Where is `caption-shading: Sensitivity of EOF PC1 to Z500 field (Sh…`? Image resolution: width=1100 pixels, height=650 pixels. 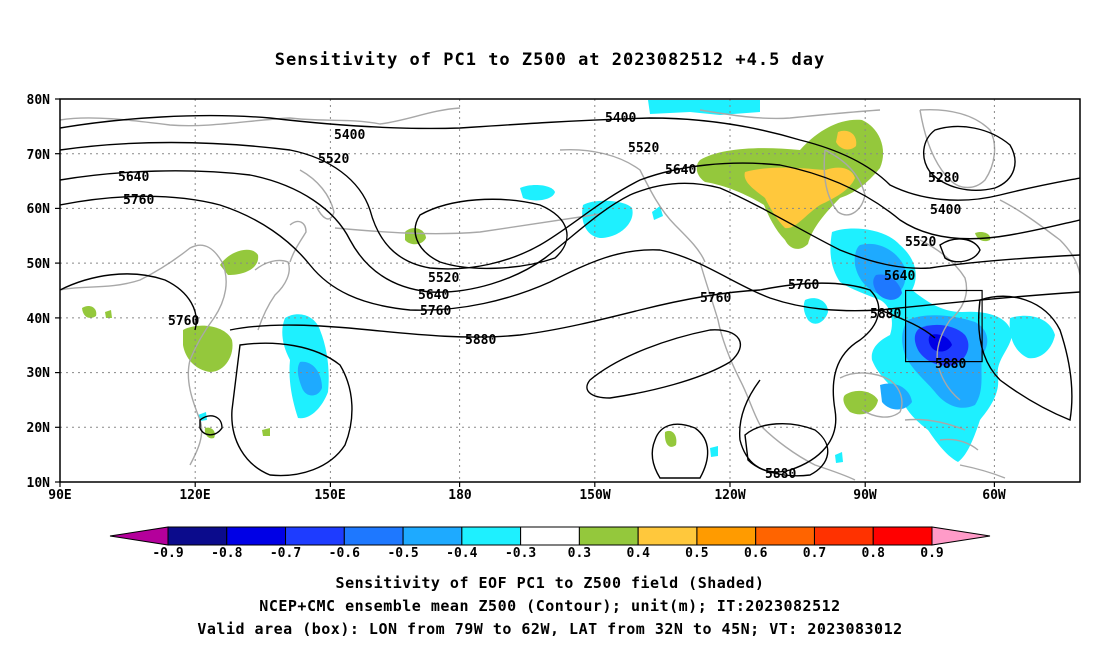 caption-shading: Sensitivity of EOF PC1 to Z500 field (Sh… is located at coordinates (550, 583).